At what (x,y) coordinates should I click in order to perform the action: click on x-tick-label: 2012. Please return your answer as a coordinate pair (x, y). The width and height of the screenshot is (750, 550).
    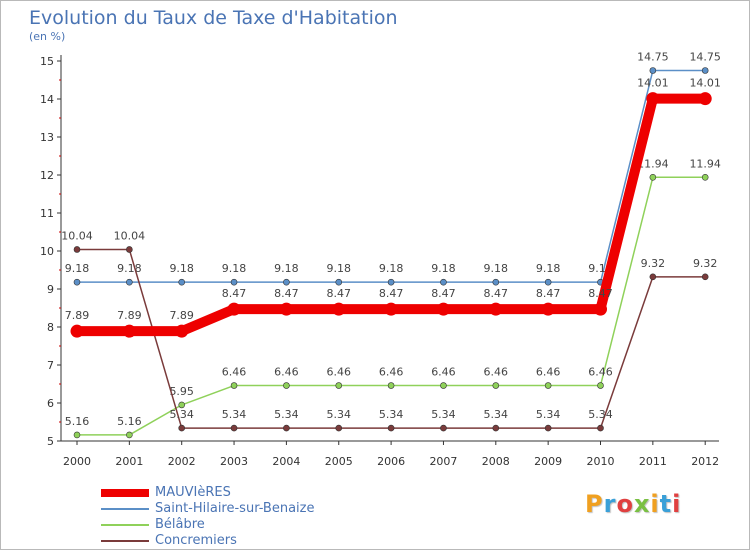
    Looking at the image, I should click on (705, 461).